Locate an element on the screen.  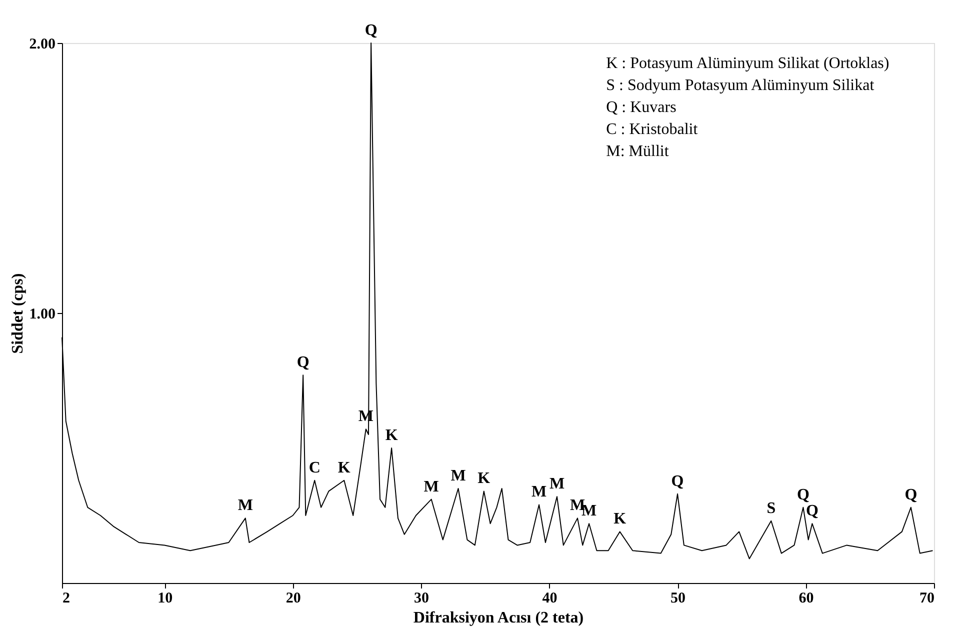
x-tick-label: 20 is located at coordinates (293, 598).